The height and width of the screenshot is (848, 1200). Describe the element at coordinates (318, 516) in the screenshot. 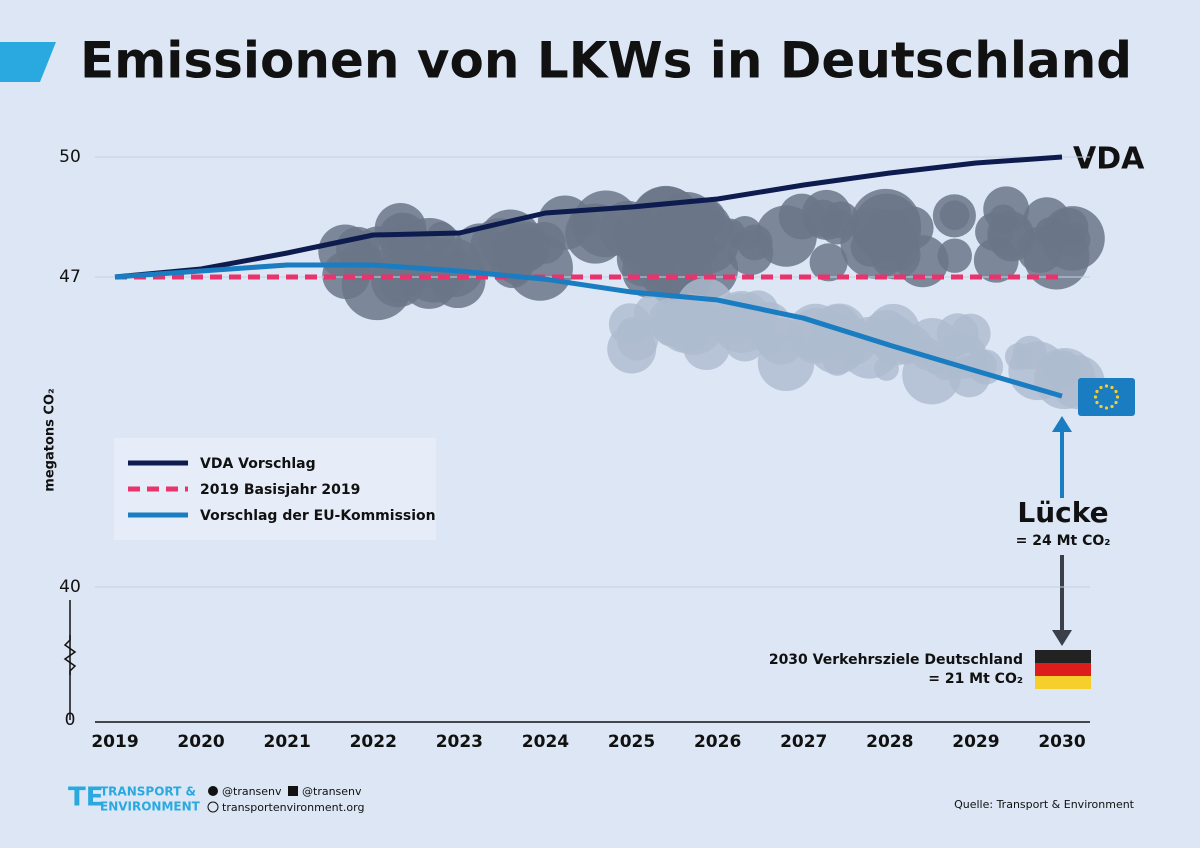

I see `legend-label: Vorschlag der EU-Kommission` at that location.